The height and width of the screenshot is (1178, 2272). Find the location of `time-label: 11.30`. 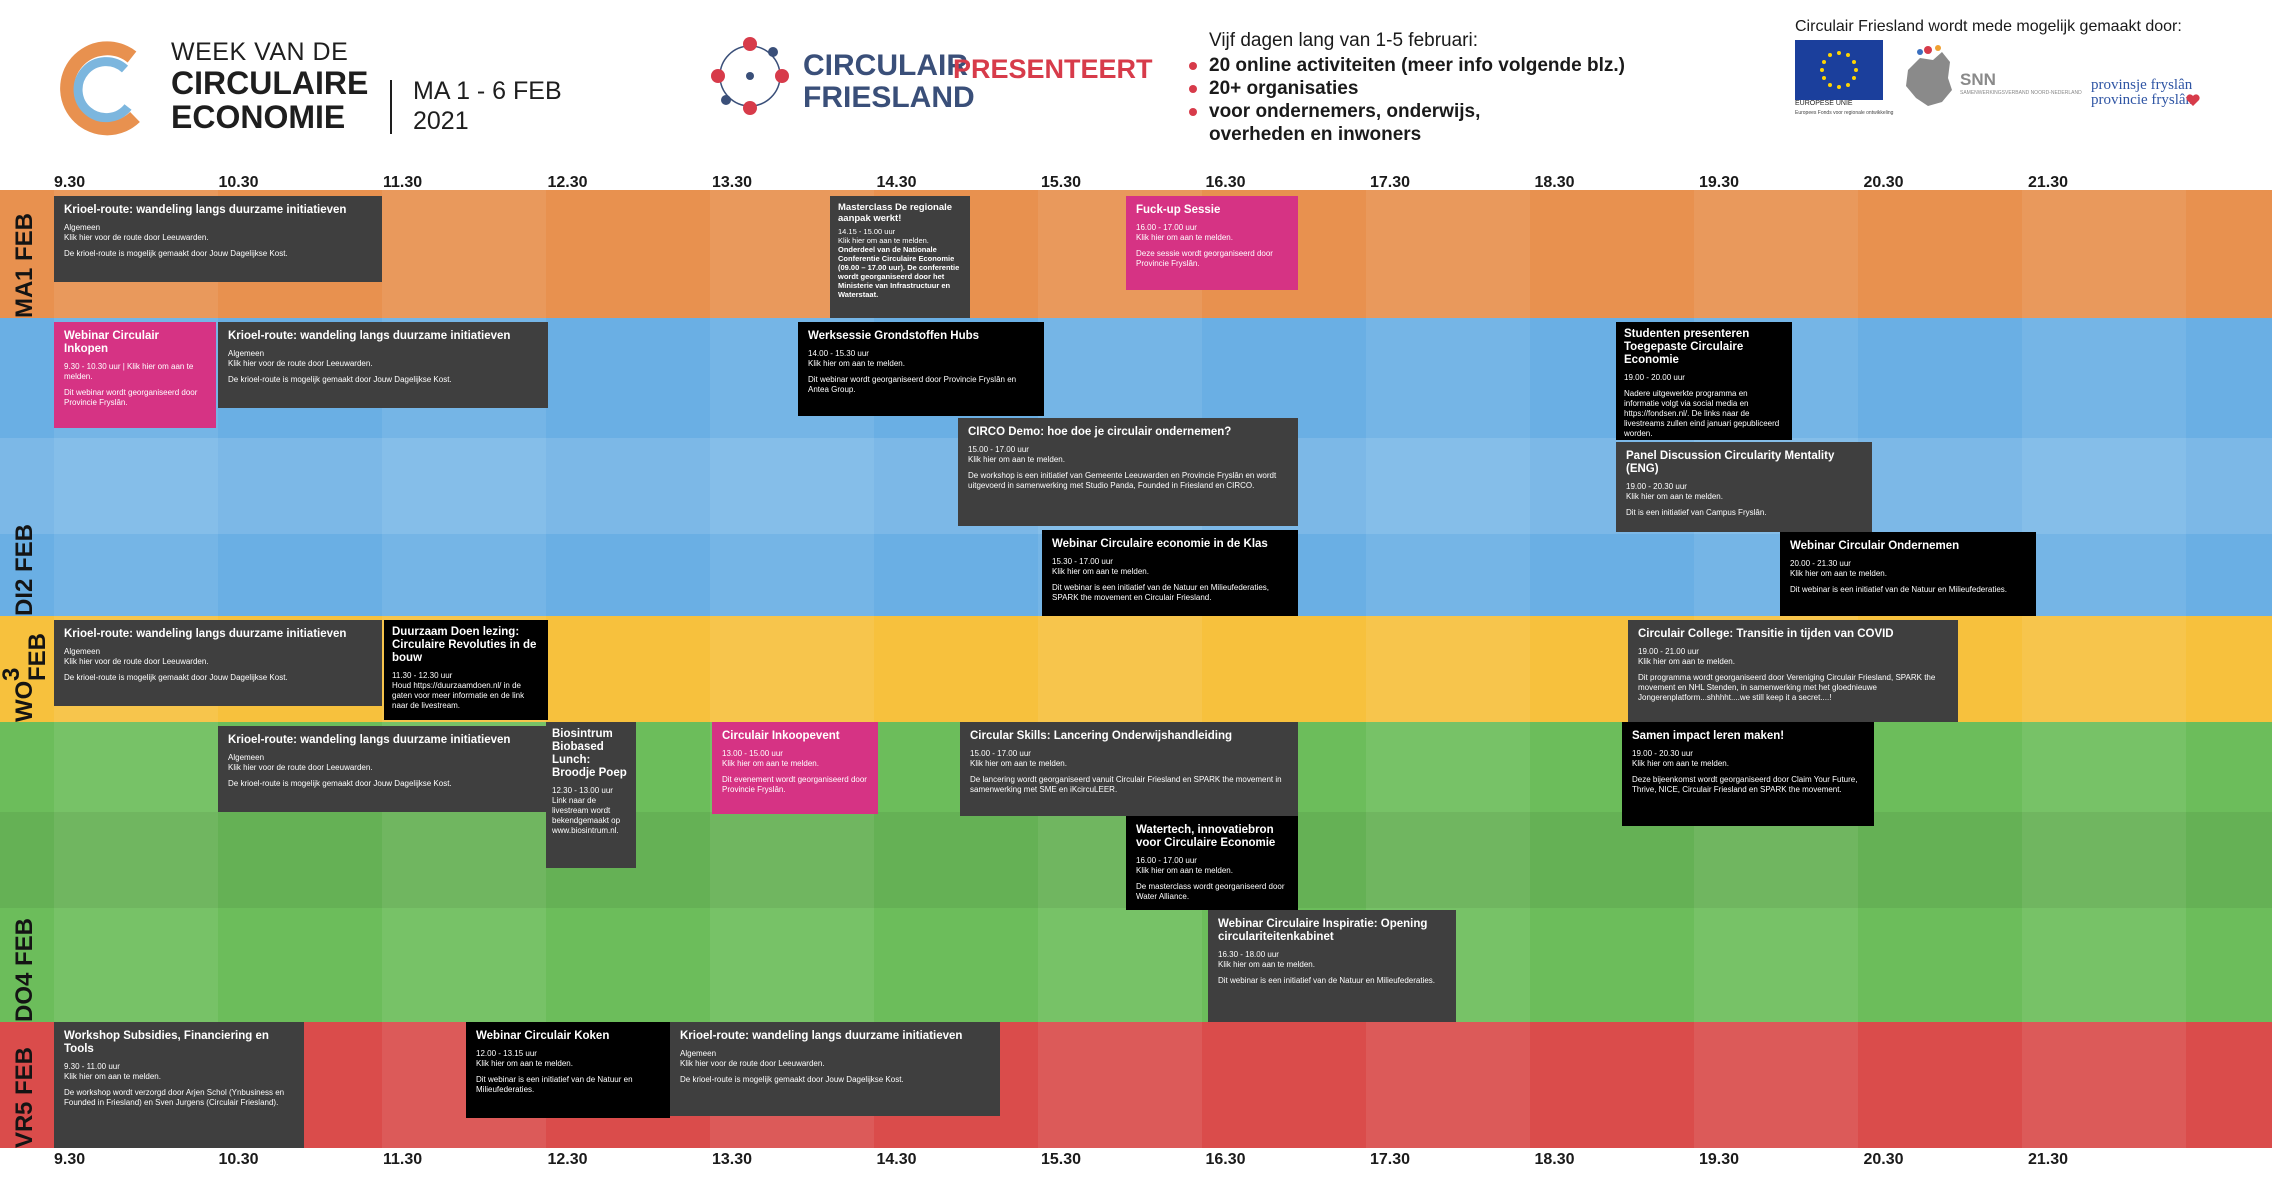

time-label: 11.30 is located at coordinates (403, 1159).